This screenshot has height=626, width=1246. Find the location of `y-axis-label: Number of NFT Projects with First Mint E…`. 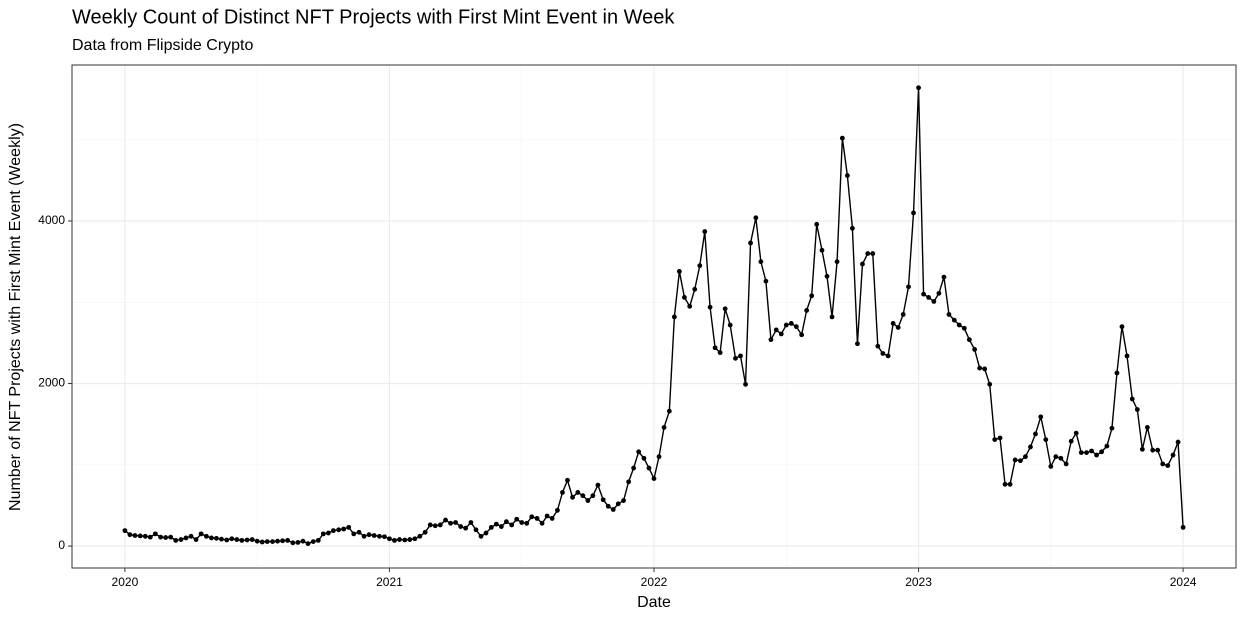

y-axis-label: Number of NFT Projects with First Mint E… is located at coordinates (15, 317).